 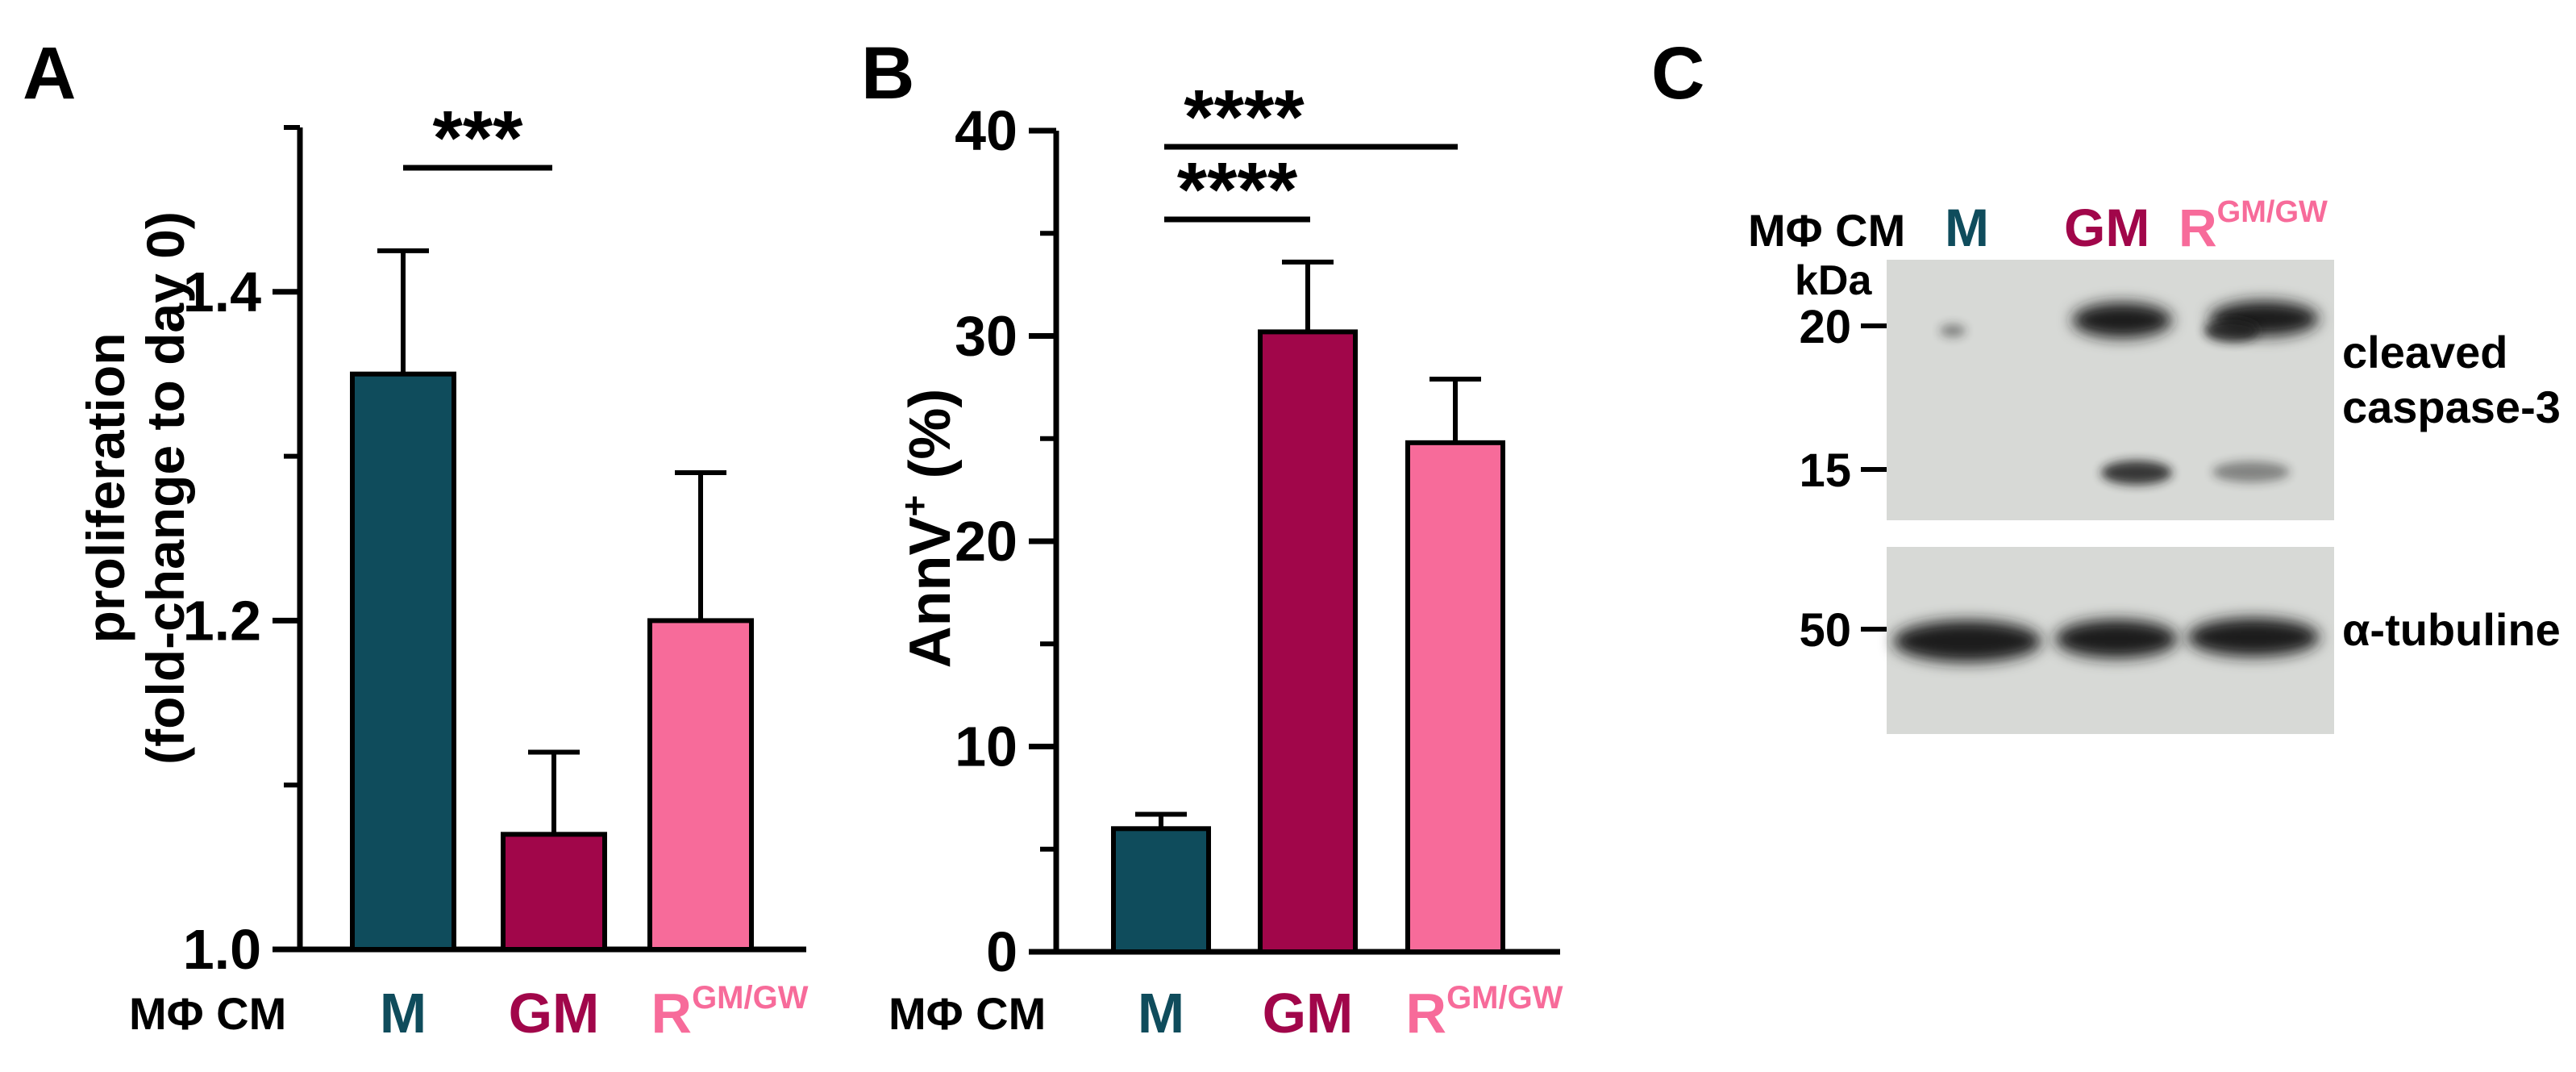 I want to click on panel-a-x-label-text: GM, so click(x=555, y=1013).